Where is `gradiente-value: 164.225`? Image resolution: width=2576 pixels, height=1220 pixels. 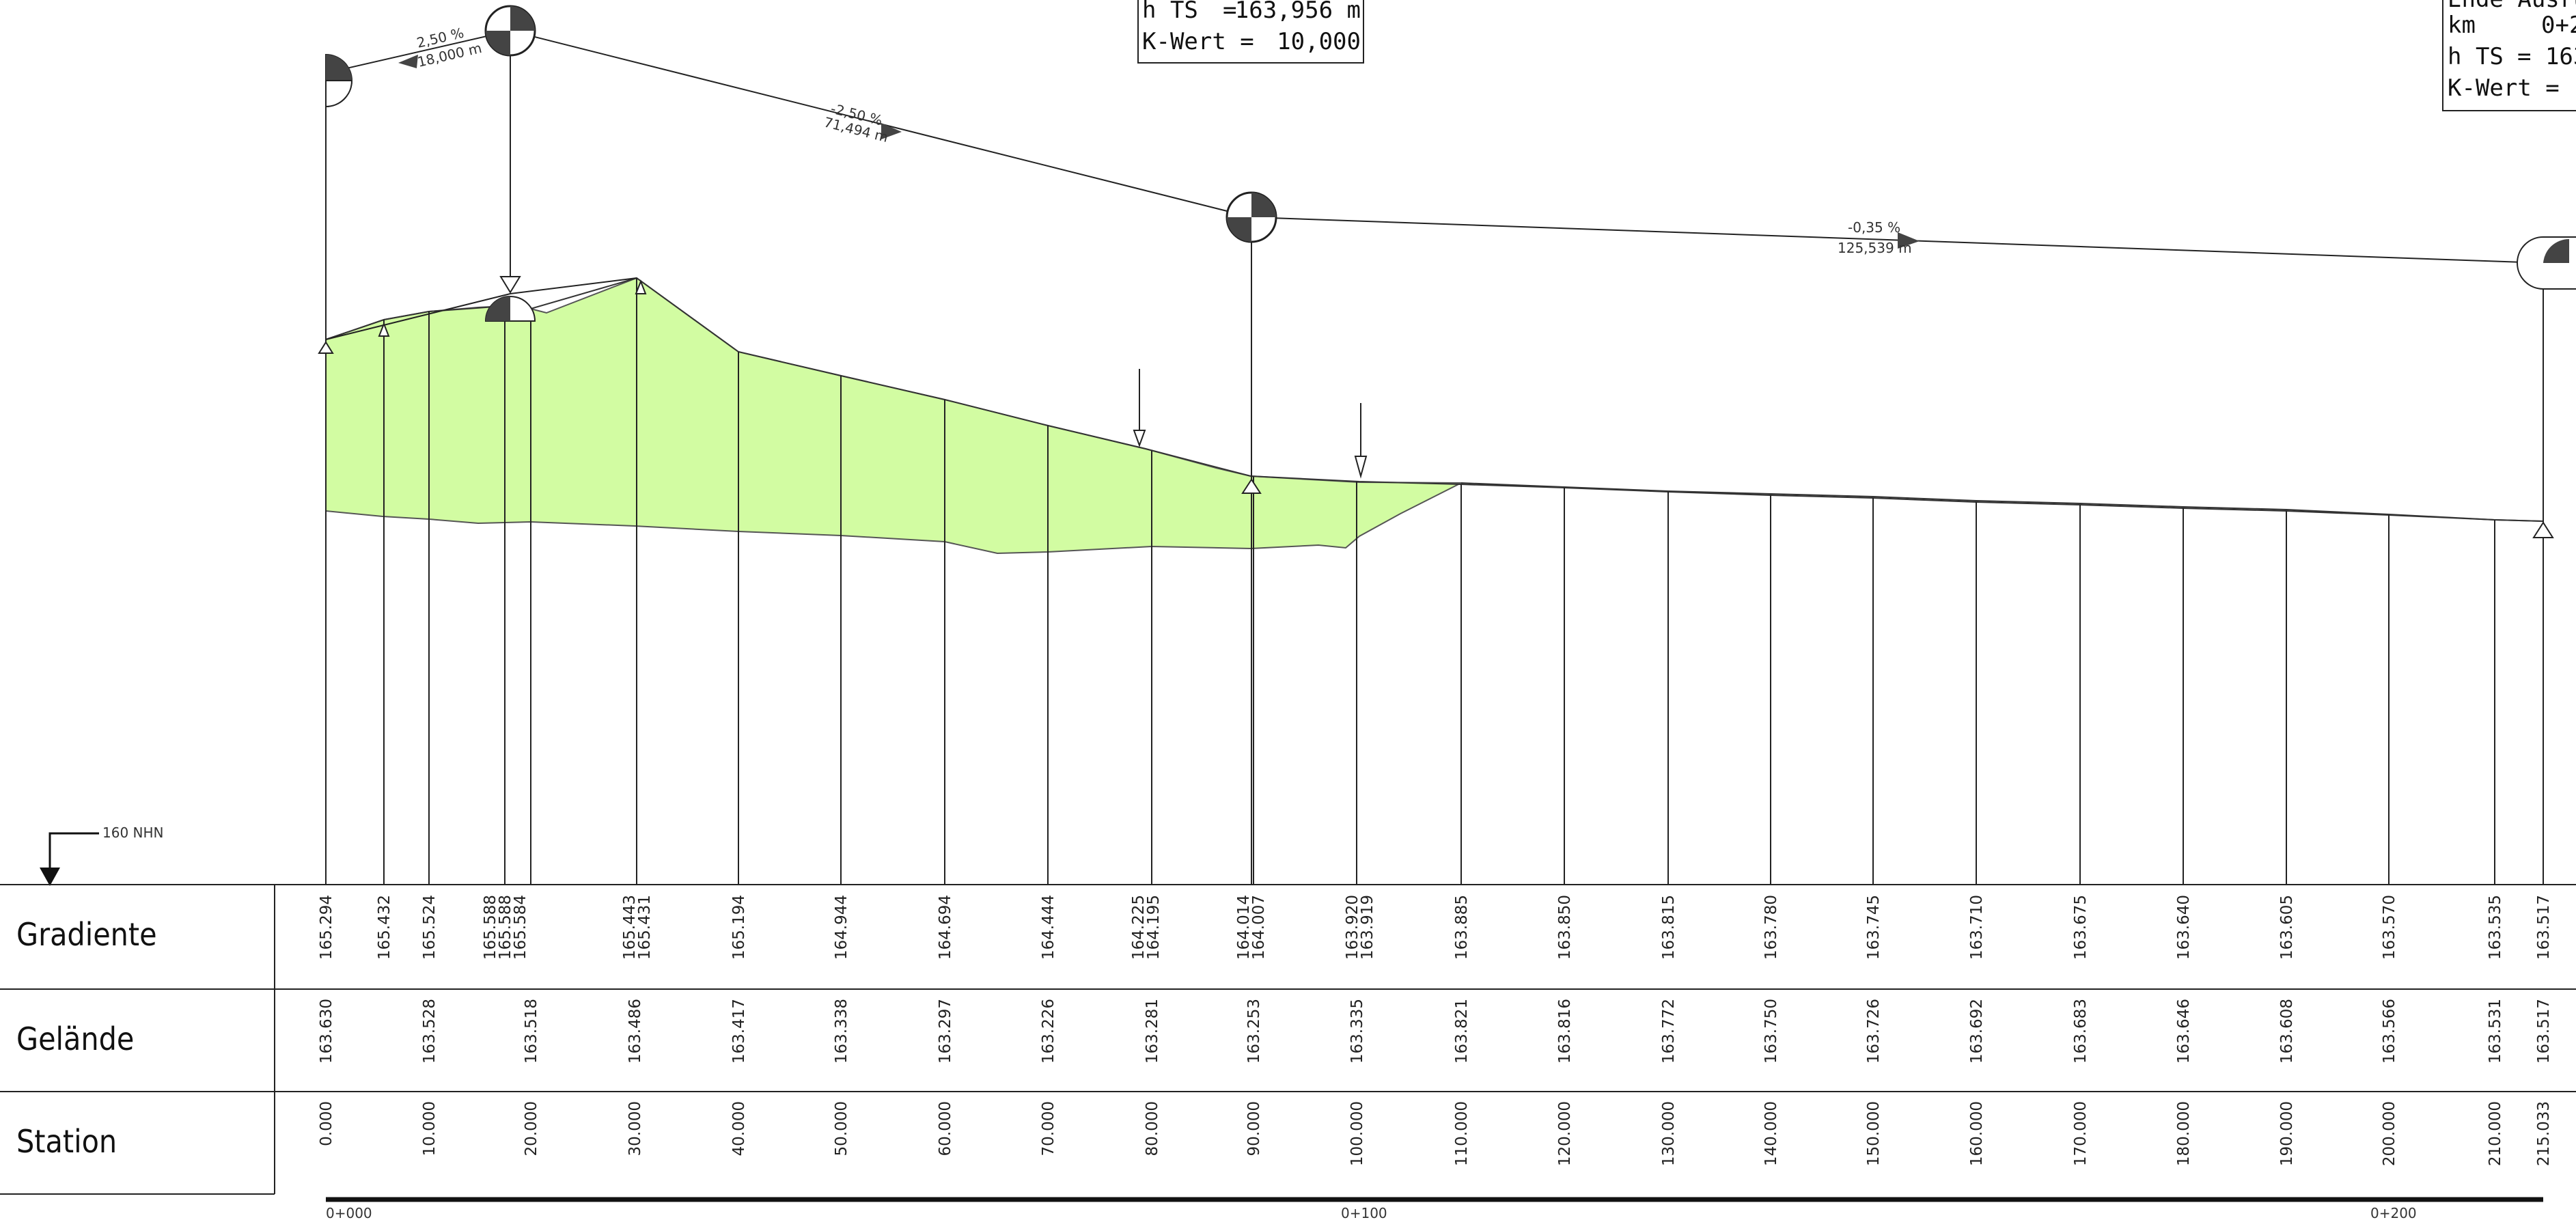 gradiente-value: 164.225 is located at coordinates (1139, 927).